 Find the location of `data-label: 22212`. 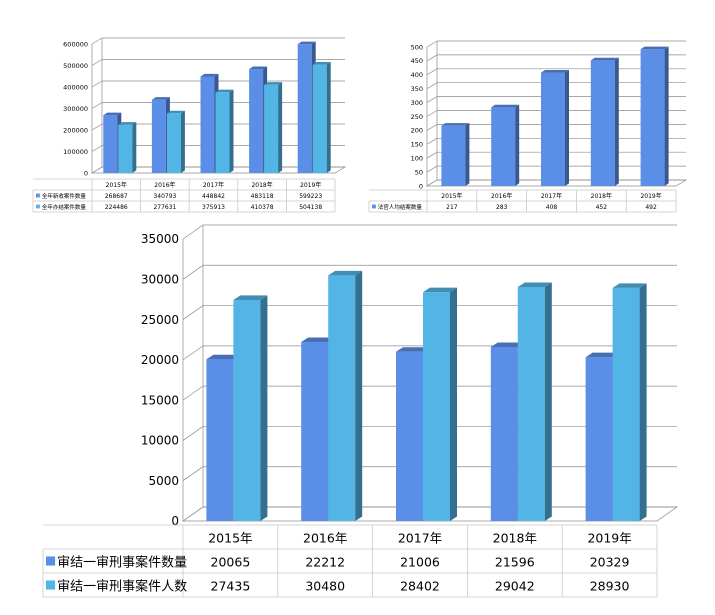

data-label: 22212 is located at coordinates (325, 561).